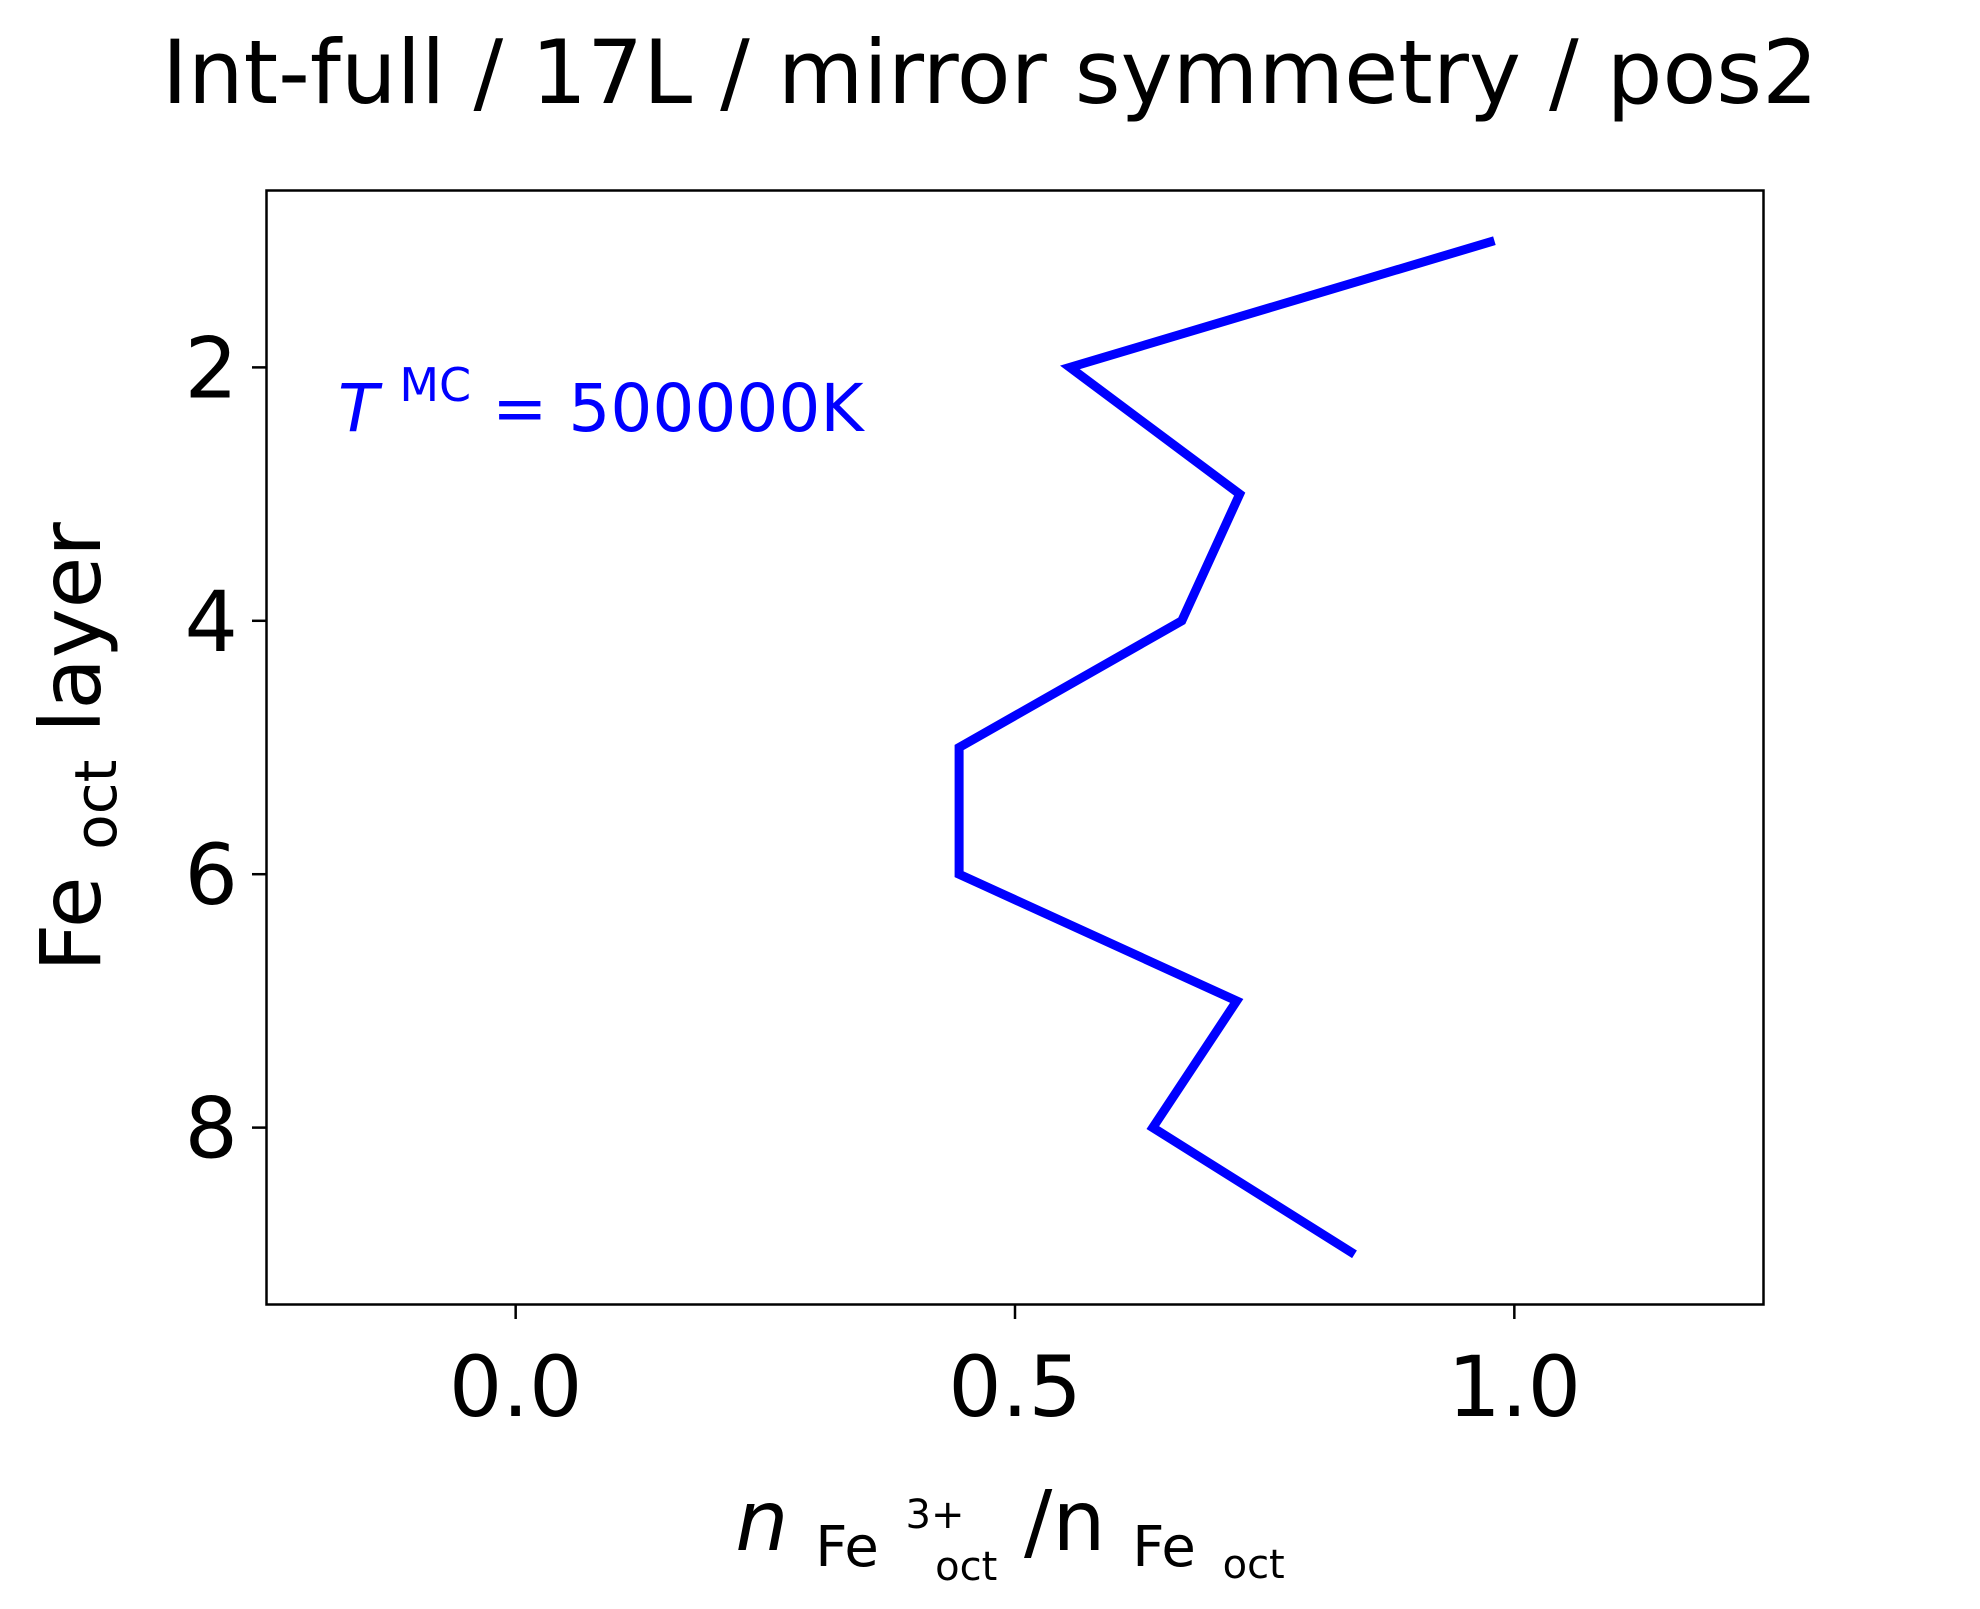 The image size is (1980, 1609). Describe the element at coordinates (1065, 1521) in the screenshot. I see `x-label-separator: /n` at that location.